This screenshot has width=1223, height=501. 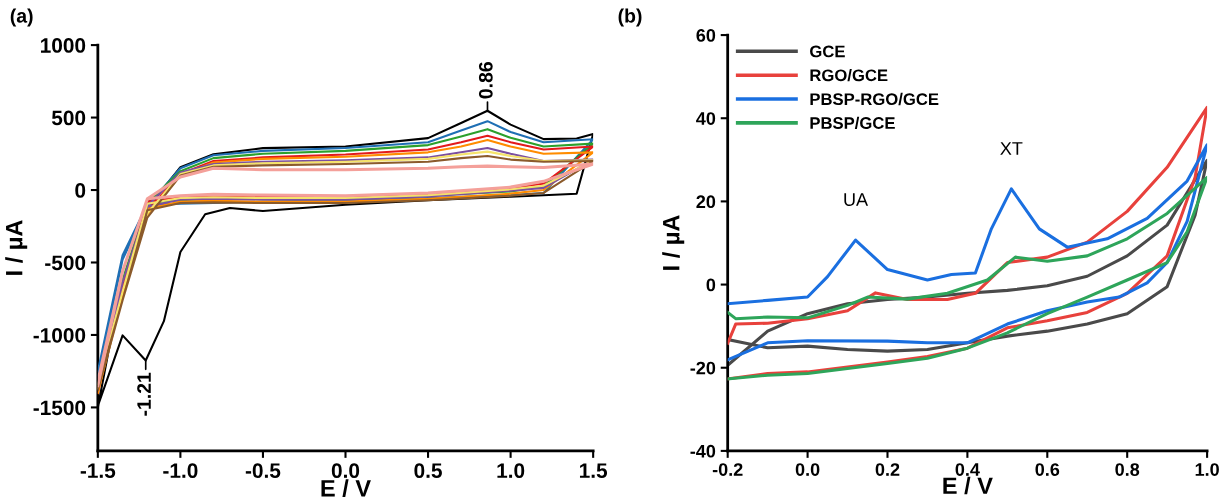 I want to click on x-tick-label: 0.2, so click(x=887, y=469).